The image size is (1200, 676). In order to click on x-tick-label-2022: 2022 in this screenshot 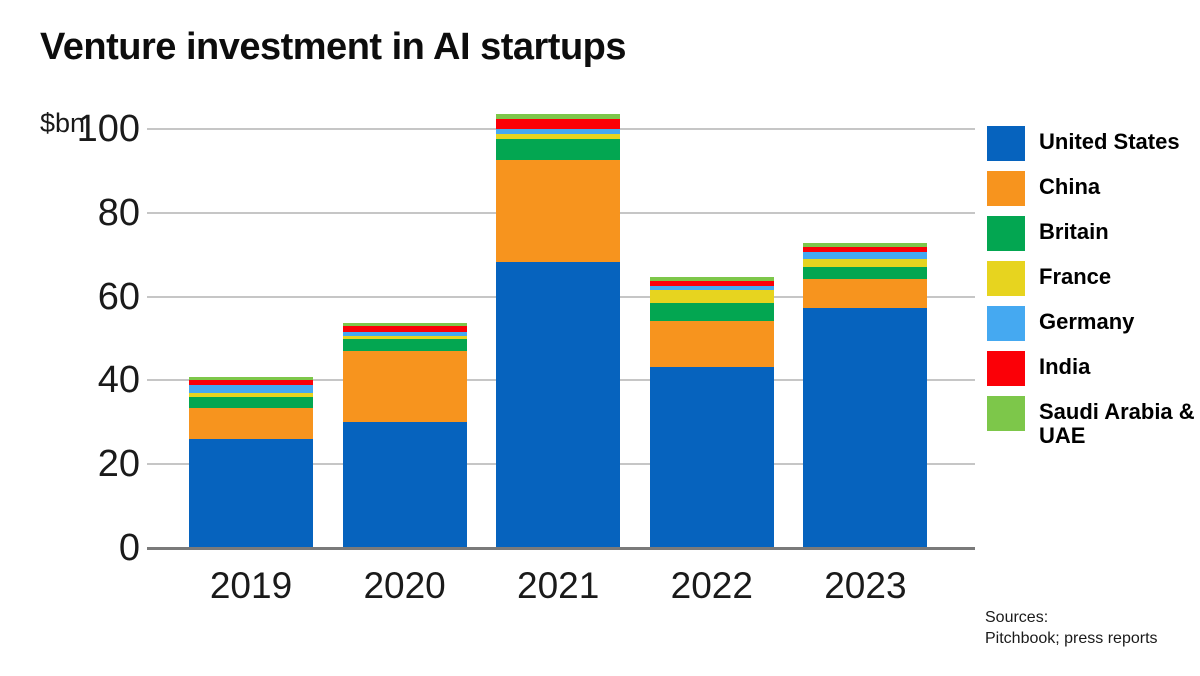, I will do `click(711, 585)`.